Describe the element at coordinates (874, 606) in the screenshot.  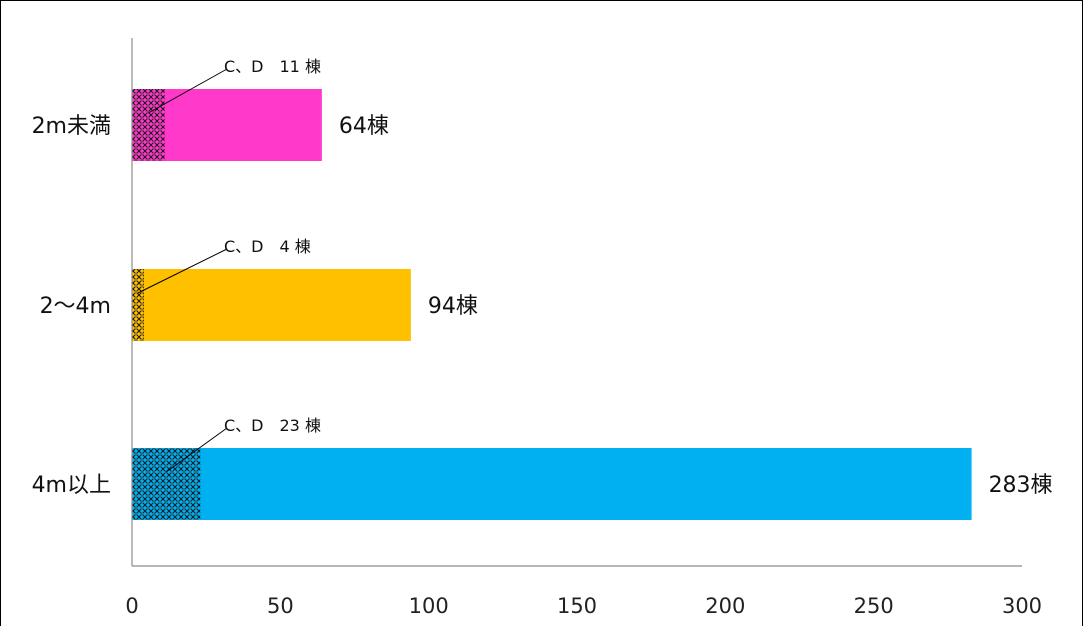
I see `x-tick-label: 250` at that location.